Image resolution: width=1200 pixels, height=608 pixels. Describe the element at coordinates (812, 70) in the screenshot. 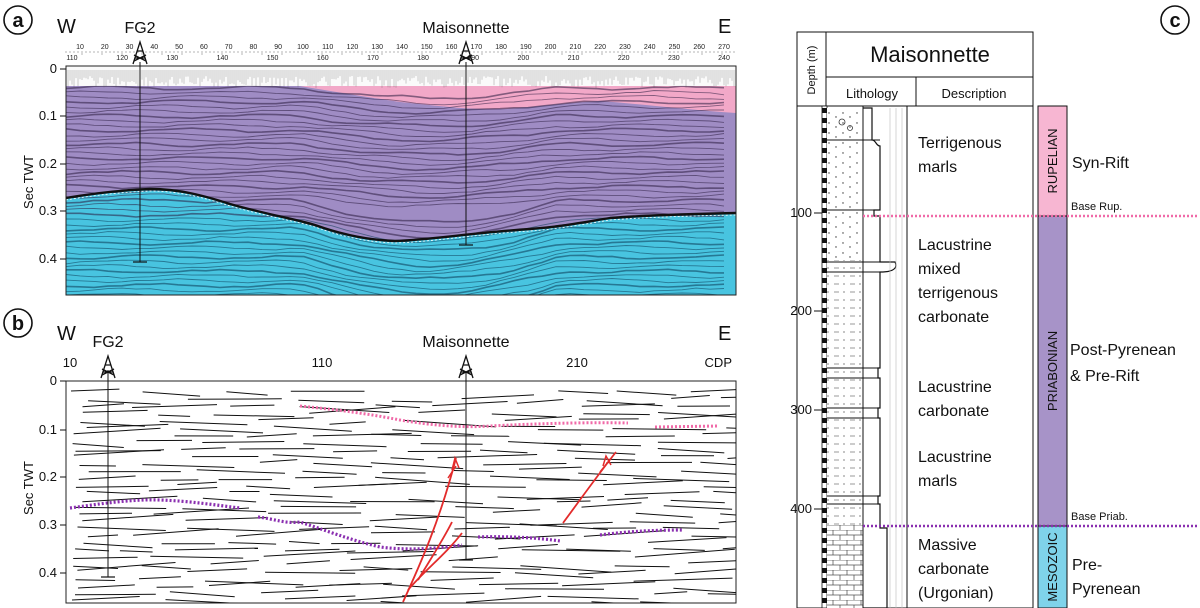

I see `depth-column-label: Depth (m)` at that location.